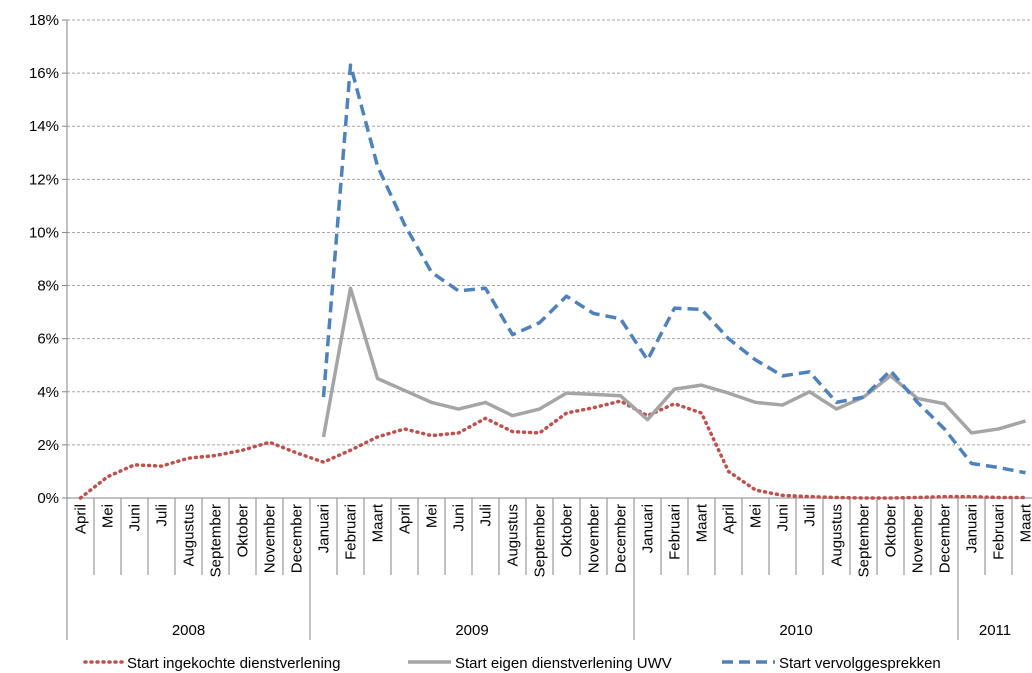 The width and height of the screenshot is (1032, 673). What do you see at coordinates (995, 630) in the screenshot?
I see `year-label: 2011` at bounding box center [995, 630].